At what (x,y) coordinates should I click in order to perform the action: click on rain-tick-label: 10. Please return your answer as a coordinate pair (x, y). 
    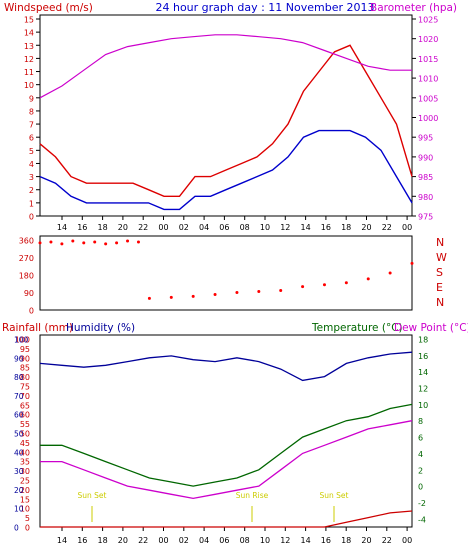
    Looking at the image, I should click on (25, 509).